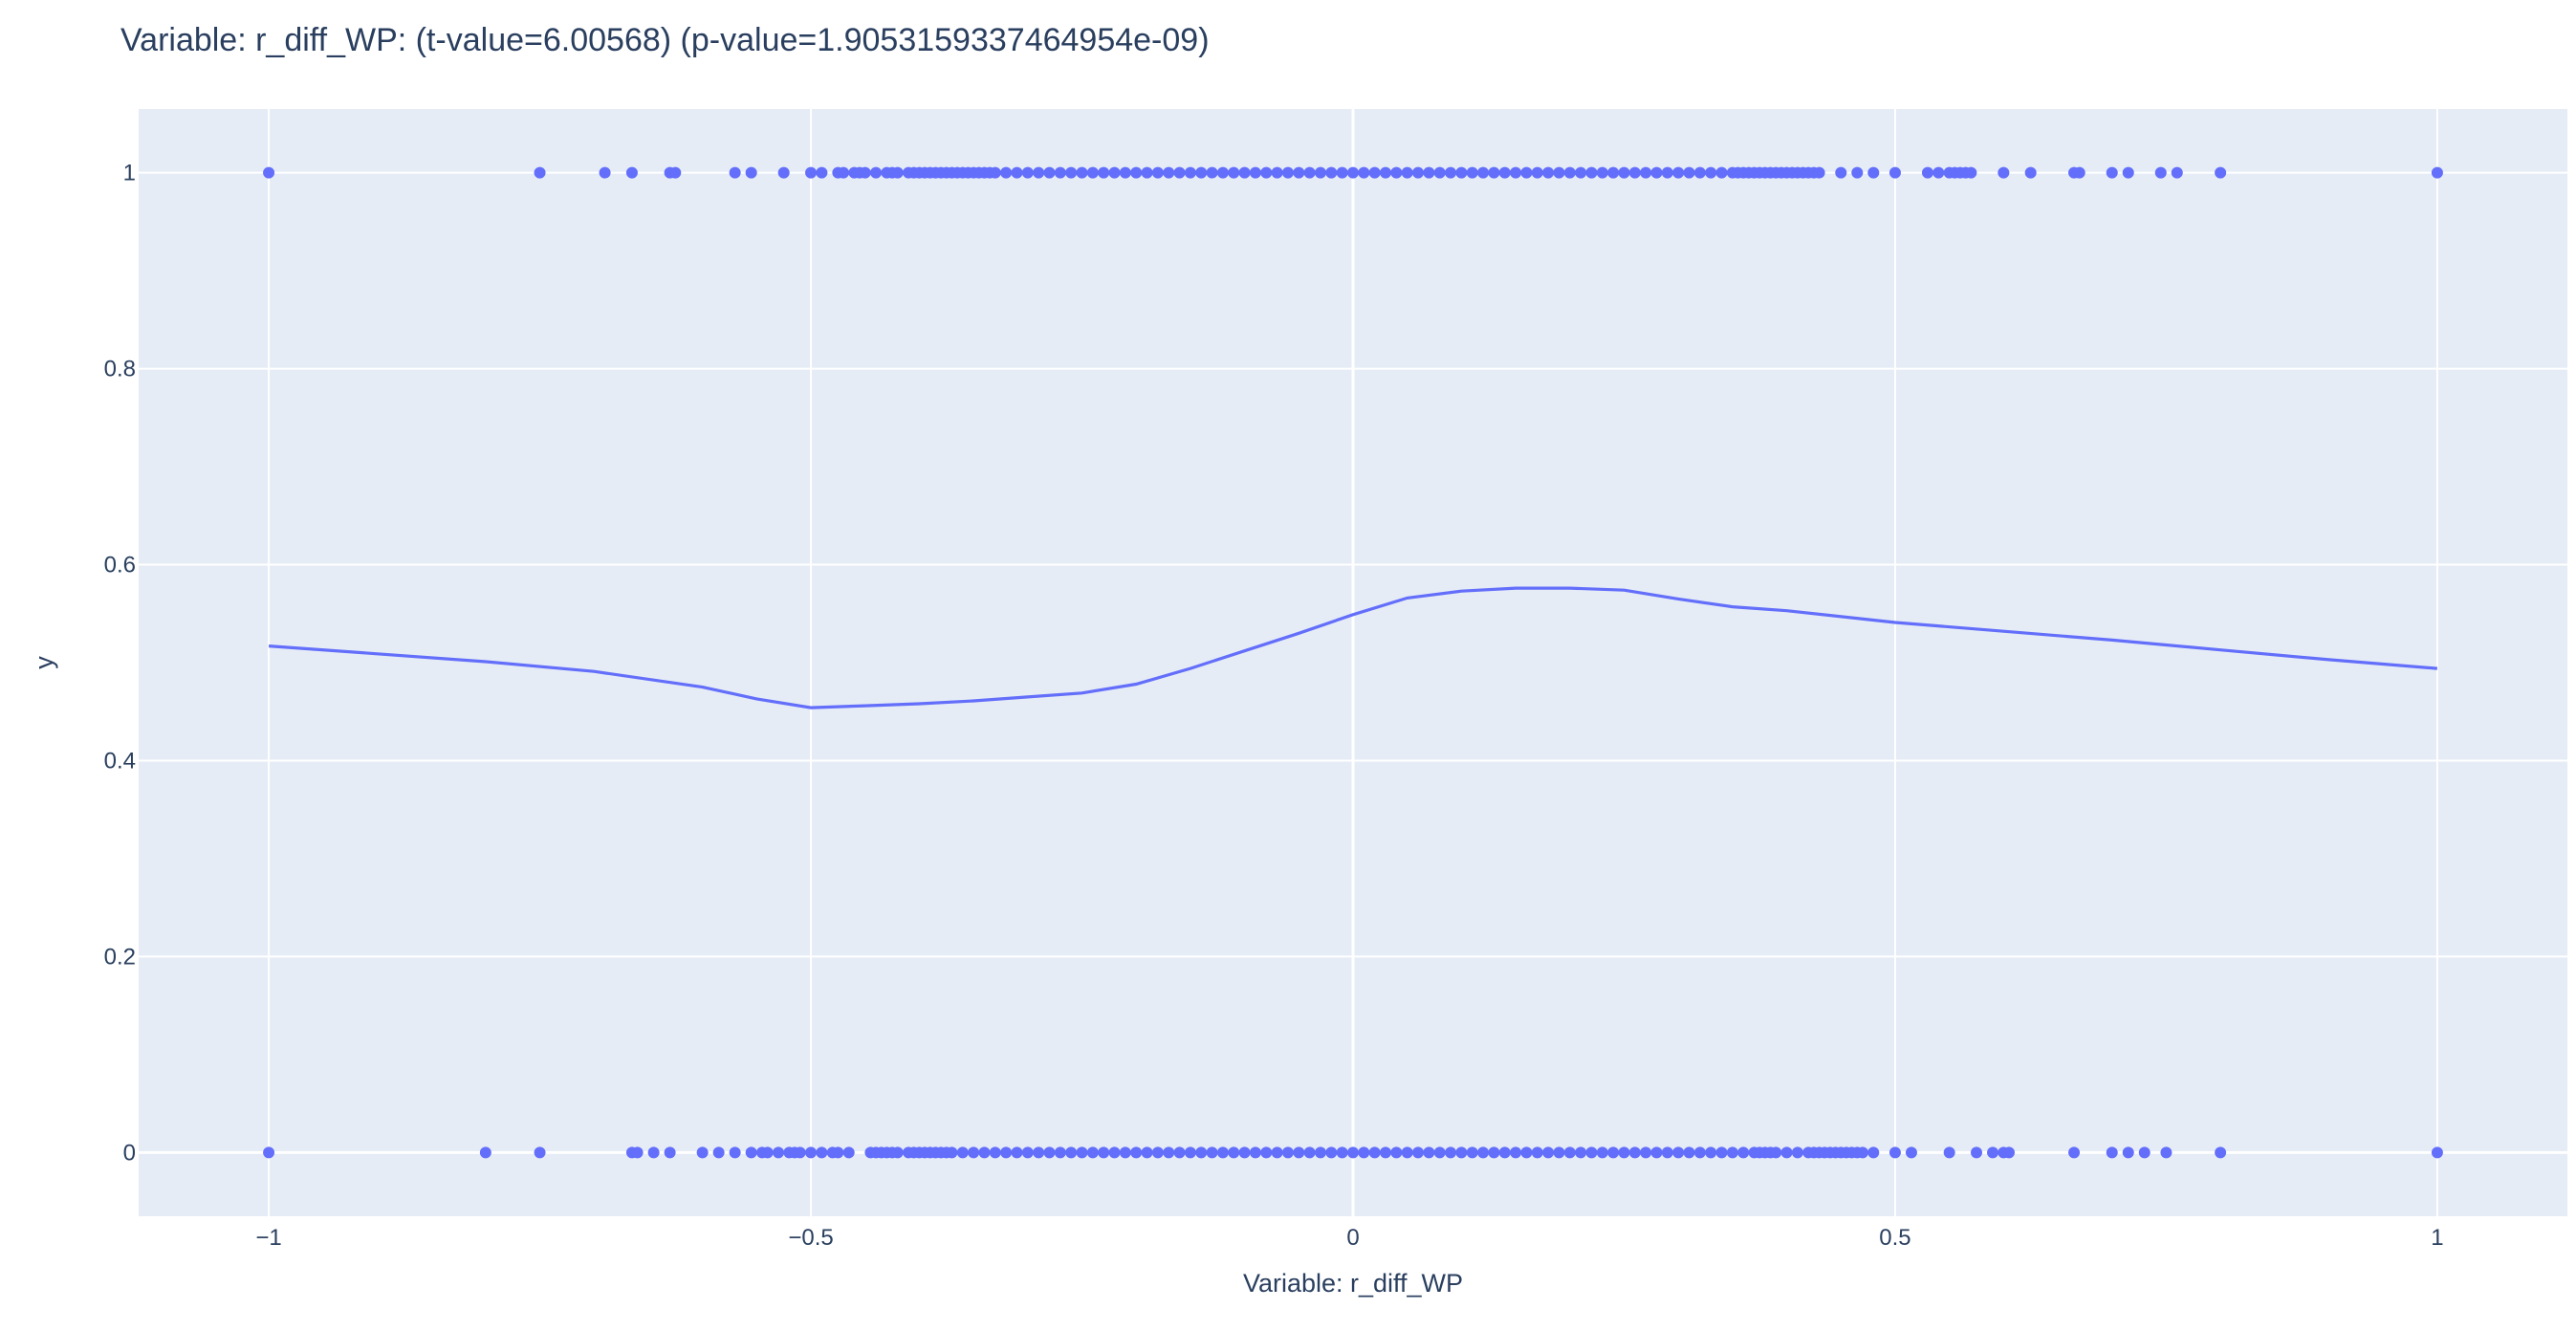 The image size is (2576, 1331). I want to click on y-tick-label: 0.6, so click(120, 565).